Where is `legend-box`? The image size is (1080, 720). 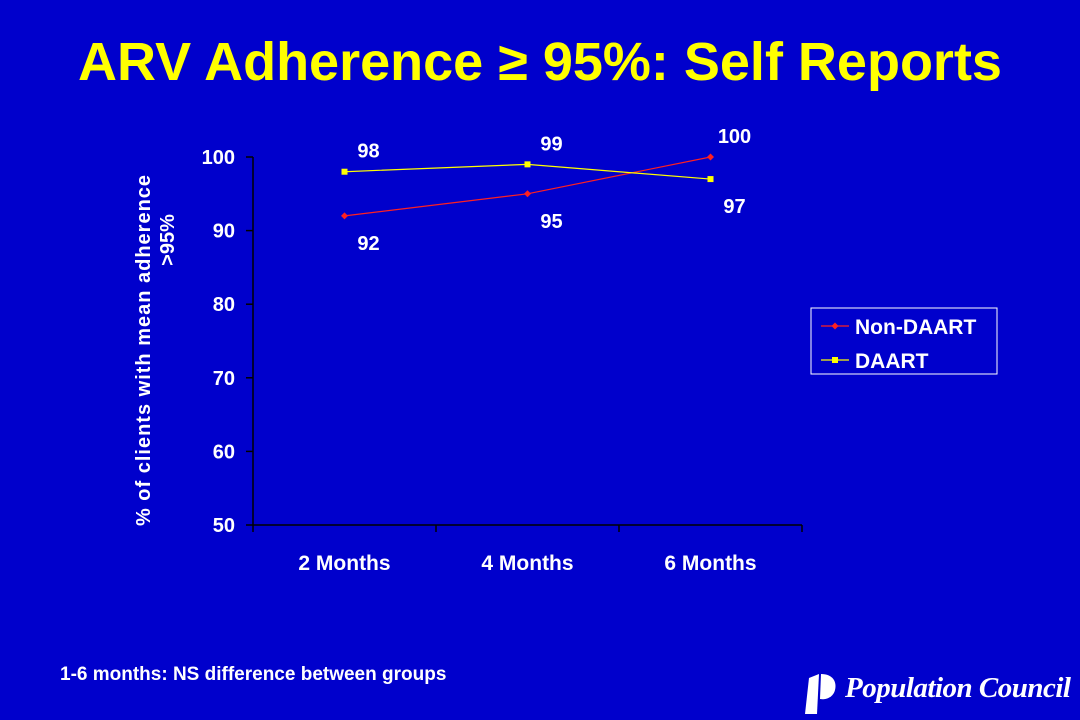
legend-box is located at coordinates (904, 341).